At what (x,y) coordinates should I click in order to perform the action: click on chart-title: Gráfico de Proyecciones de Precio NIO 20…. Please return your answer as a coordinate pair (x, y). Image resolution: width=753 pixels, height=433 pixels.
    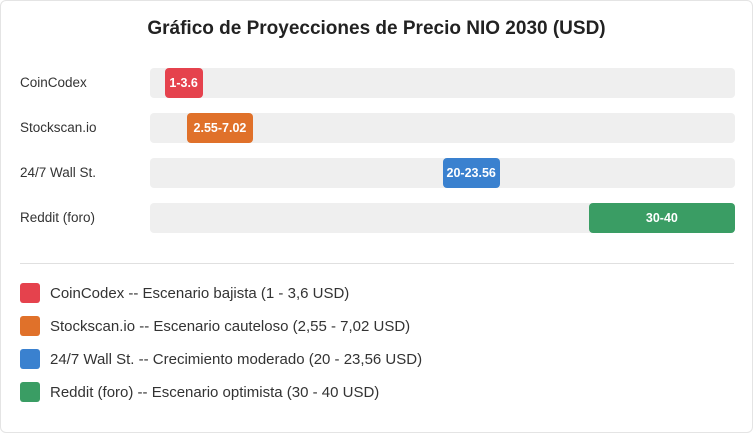
    Looking at the image, I should click on (376, 28).